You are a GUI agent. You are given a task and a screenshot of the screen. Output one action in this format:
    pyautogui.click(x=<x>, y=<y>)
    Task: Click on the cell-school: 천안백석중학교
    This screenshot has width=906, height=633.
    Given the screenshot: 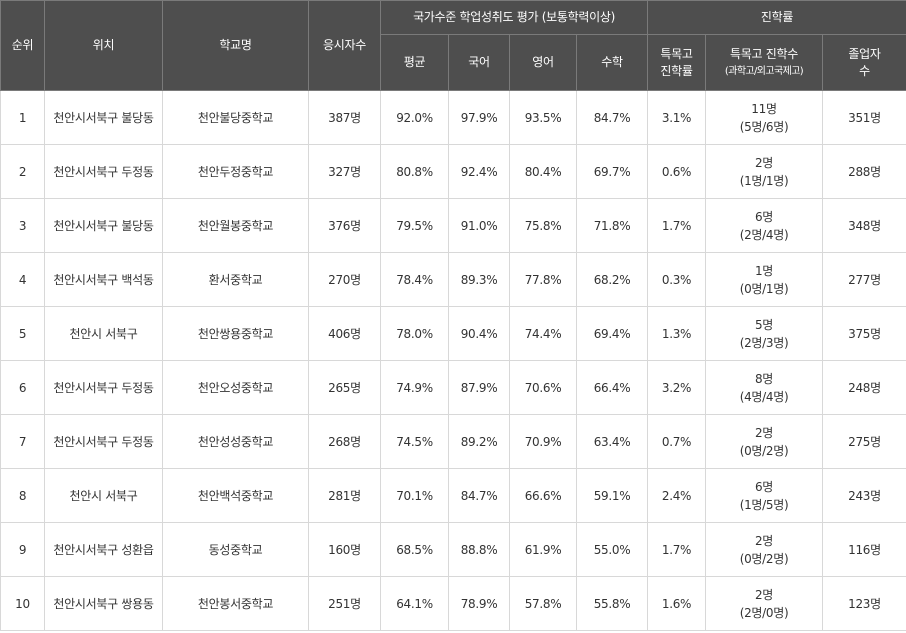 What is the action you would take?
    pyautogui.click(x=235, y=495)
    